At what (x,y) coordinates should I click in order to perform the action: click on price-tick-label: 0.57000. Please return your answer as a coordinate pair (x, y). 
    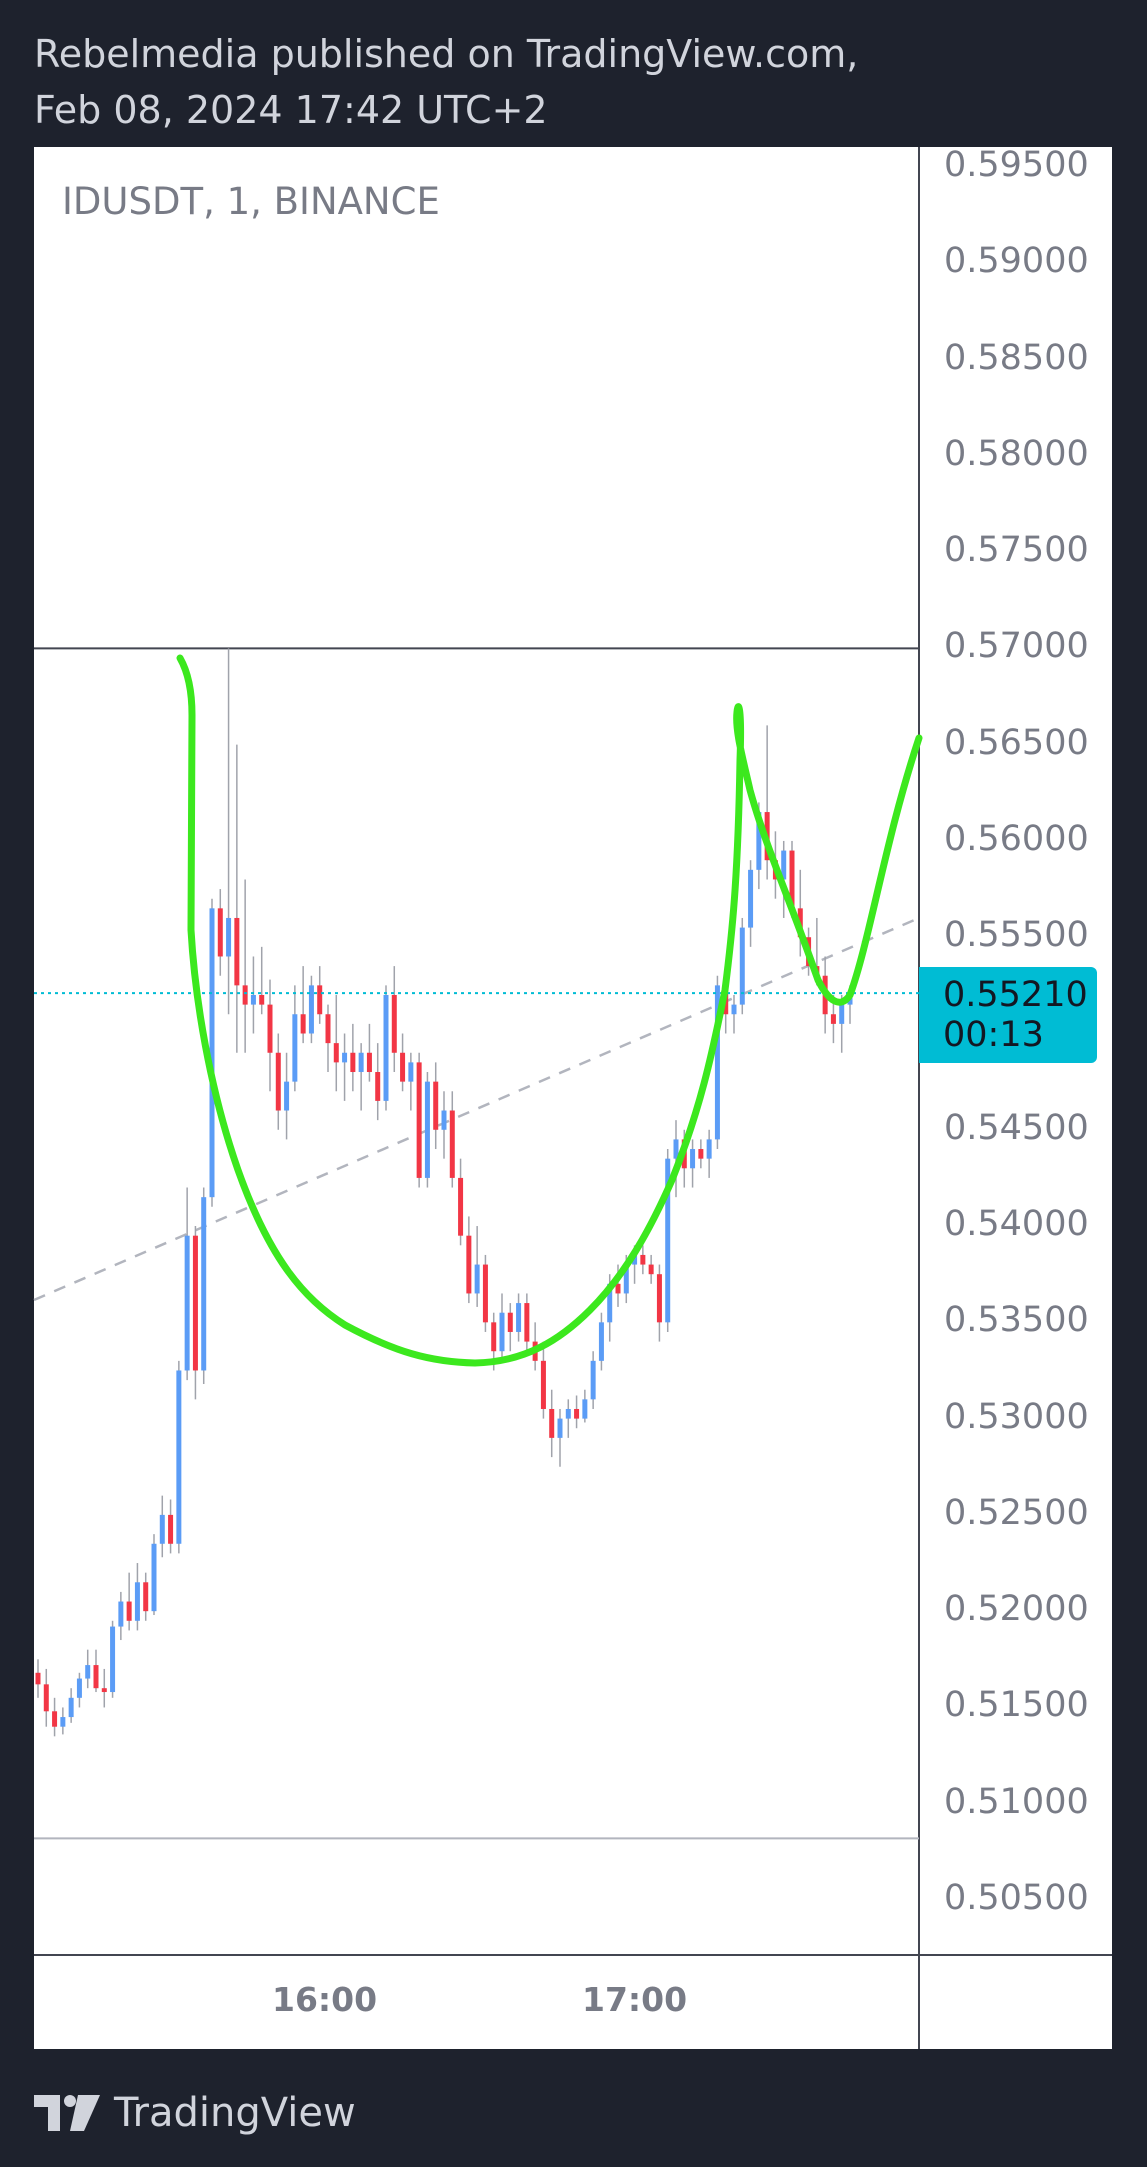
    Looking at the image, I should click on (1016, 646).